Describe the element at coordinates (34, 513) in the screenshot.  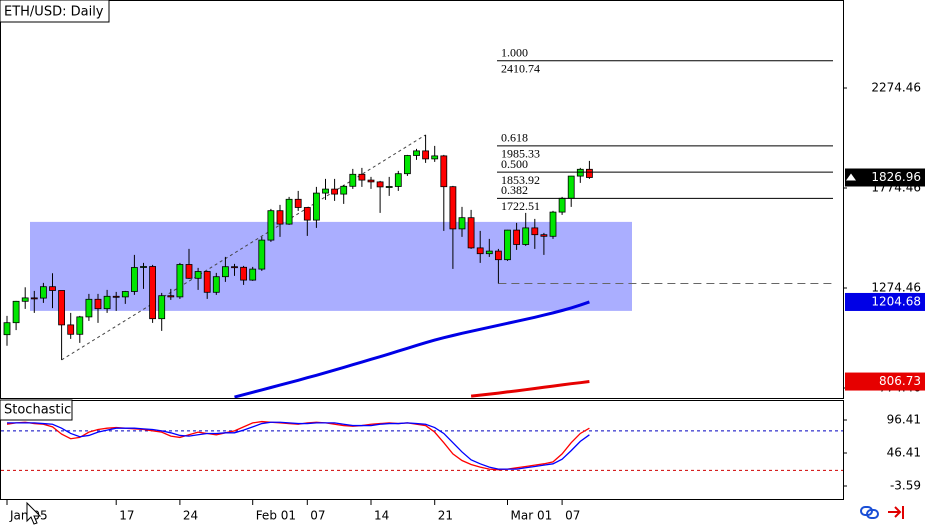
I see `mouse-cursor` at that location.